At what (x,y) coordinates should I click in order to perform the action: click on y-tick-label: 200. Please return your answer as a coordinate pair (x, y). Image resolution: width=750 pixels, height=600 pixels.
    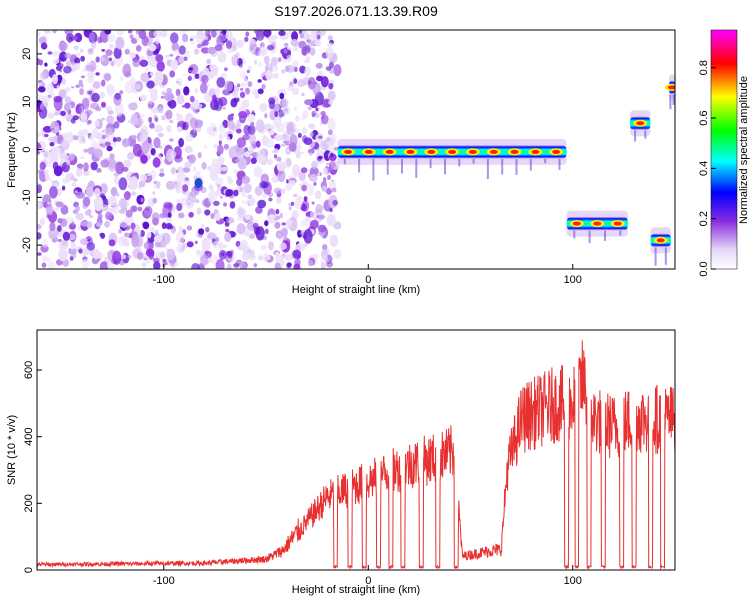
    Looking at the image, I should click on (29, 503).